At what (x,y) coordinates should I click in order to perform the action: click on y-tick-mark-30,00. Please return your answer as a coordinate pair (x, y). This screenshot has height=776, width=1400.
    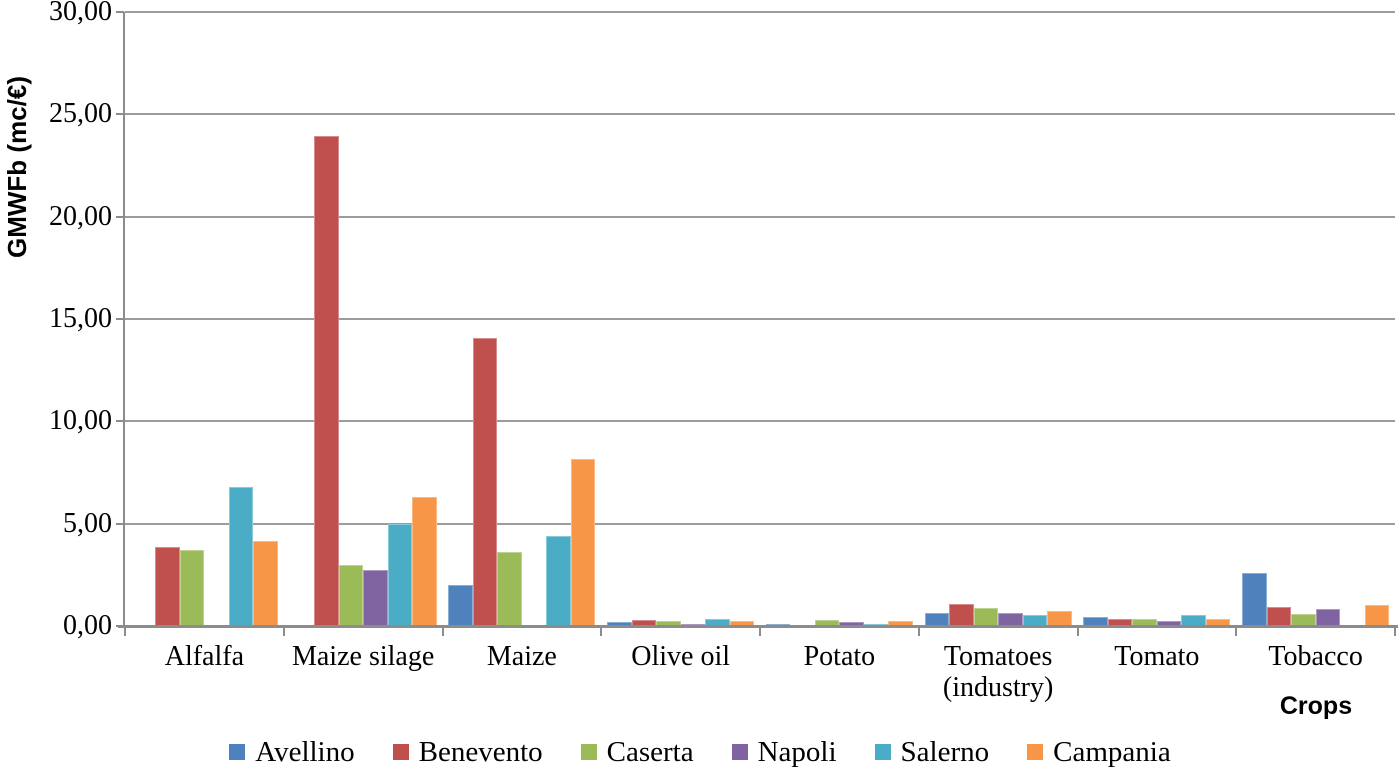
    Looking at the image, I should click on (120, 12).